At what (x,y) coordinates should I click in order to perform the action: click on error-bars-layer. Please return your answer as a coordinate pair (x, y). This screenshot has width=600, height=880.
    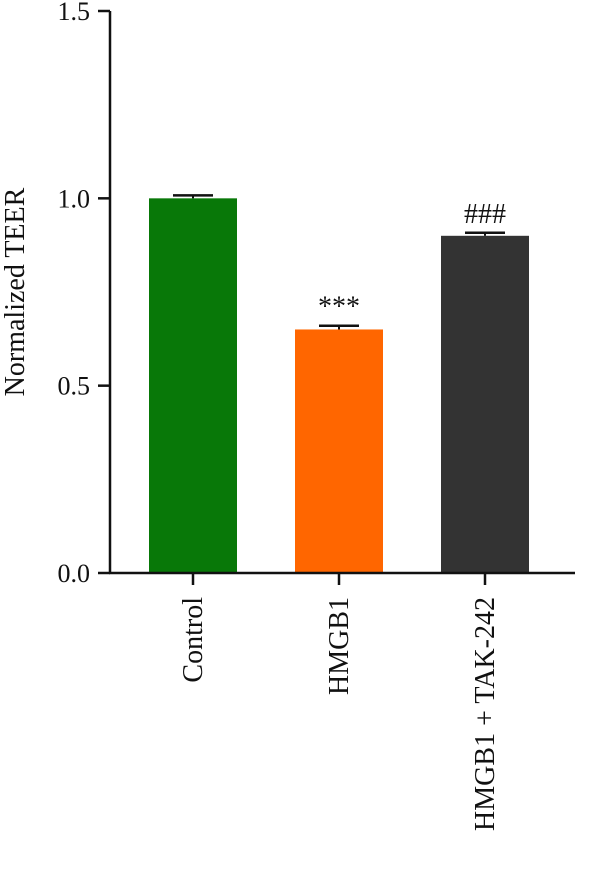
    Looking at the image, I should click on (339, 262).